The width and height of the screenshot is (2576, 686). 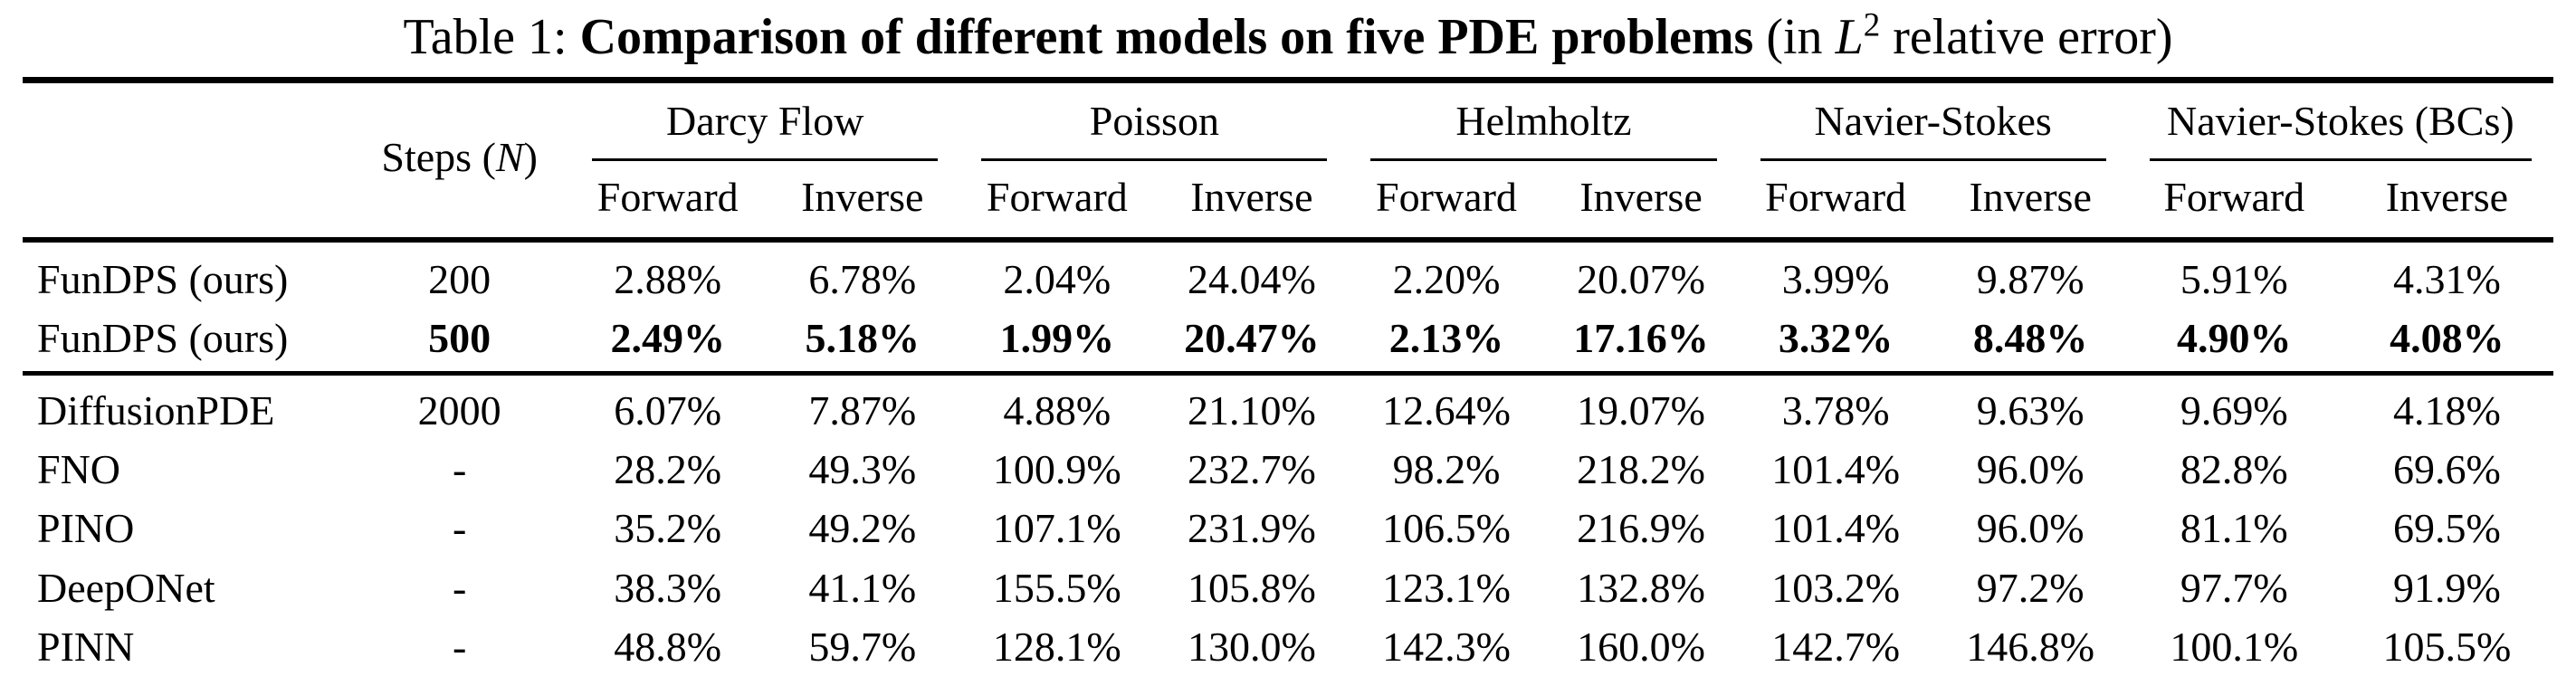 I want to click on steps-label-post: ), so click(x=531, y=157).